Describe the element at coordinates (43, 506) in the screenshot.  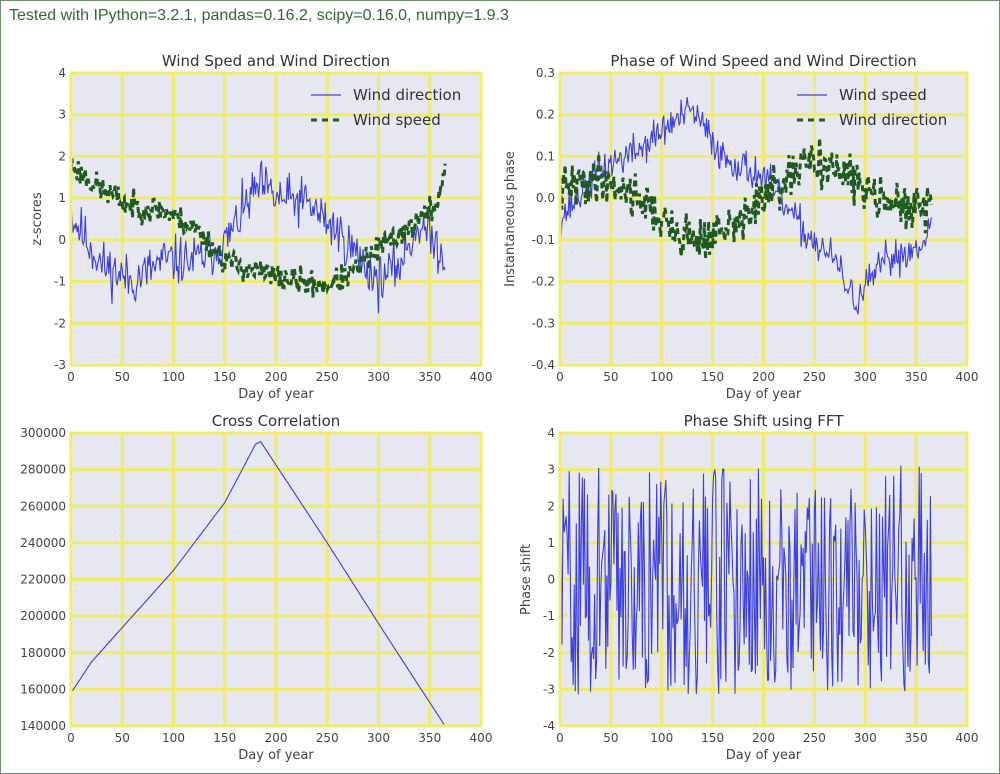
I see `y-tick-label: 260000` at that location.